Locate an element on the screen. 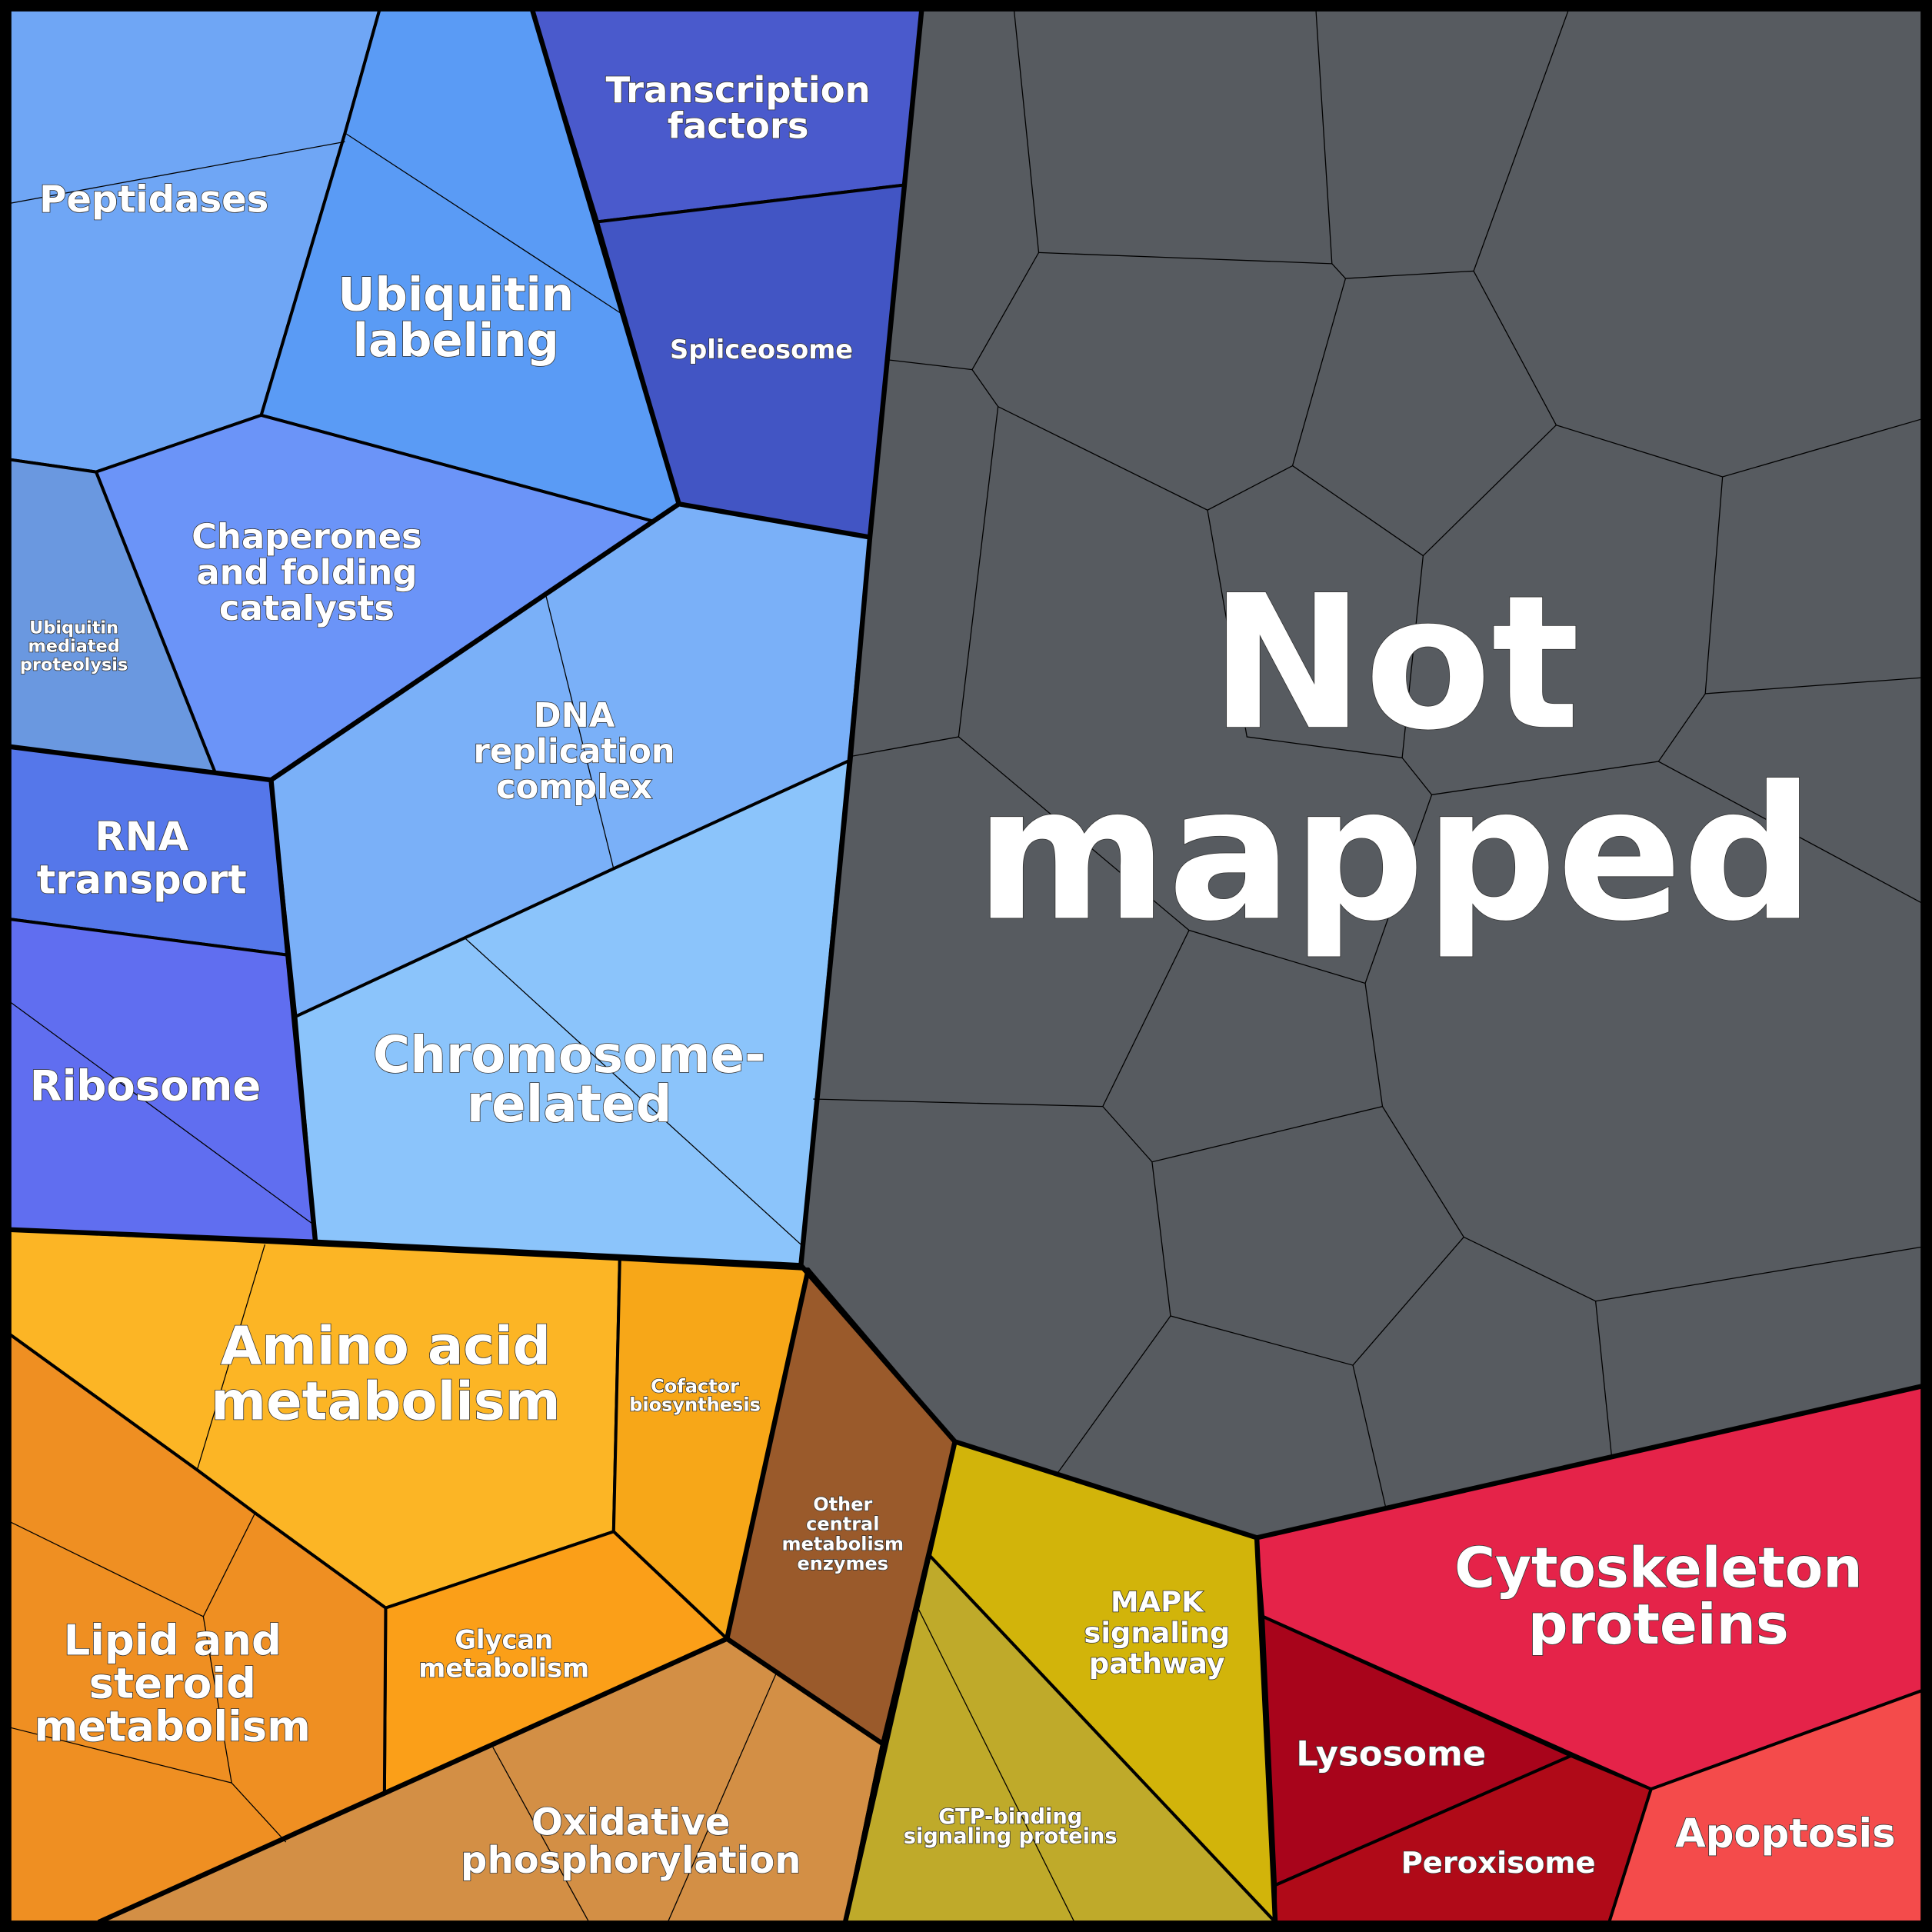  region-label: Chromosome-related is located at coordinates (569, 1080).